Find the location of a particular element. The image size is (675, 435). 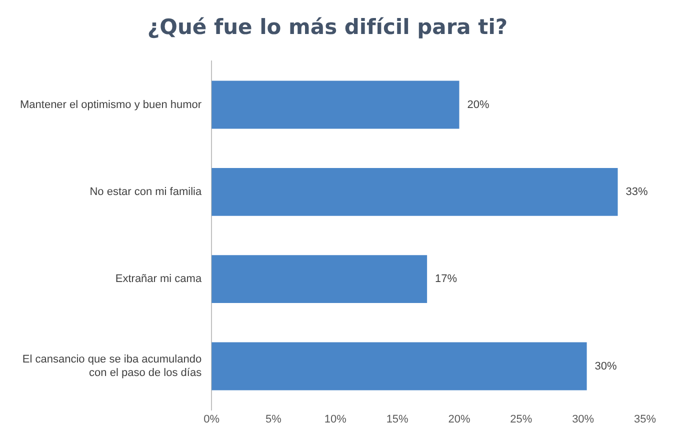

x-tick-label: 35% is located at coordinates (645, 419).